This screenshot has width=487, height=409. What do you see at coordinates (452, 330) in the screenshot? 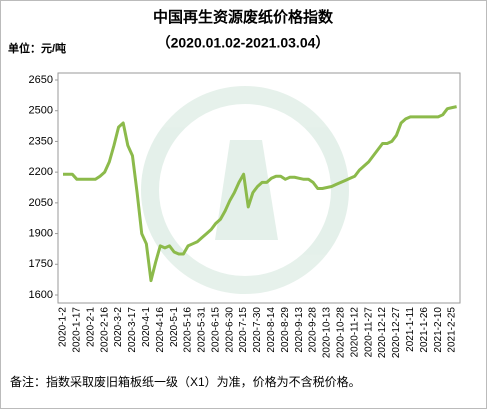
I see `x-tick-label: 2021-2-25` at bounding box center [452, 330].